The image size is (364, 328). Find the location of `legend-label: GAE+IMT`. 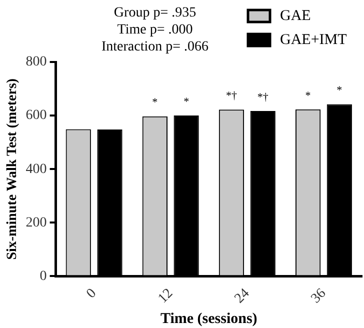

legend-label: GAE+IMT is located at coordinates (313, 40).